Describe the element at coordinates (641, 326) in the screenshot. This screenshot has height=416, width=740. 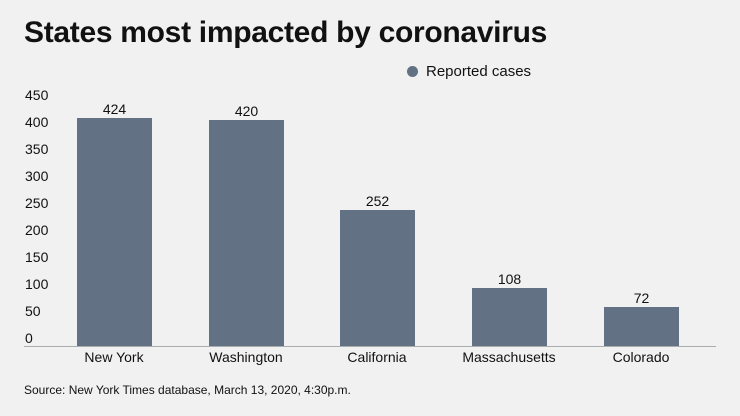
I see `bar-colorado` at that location.